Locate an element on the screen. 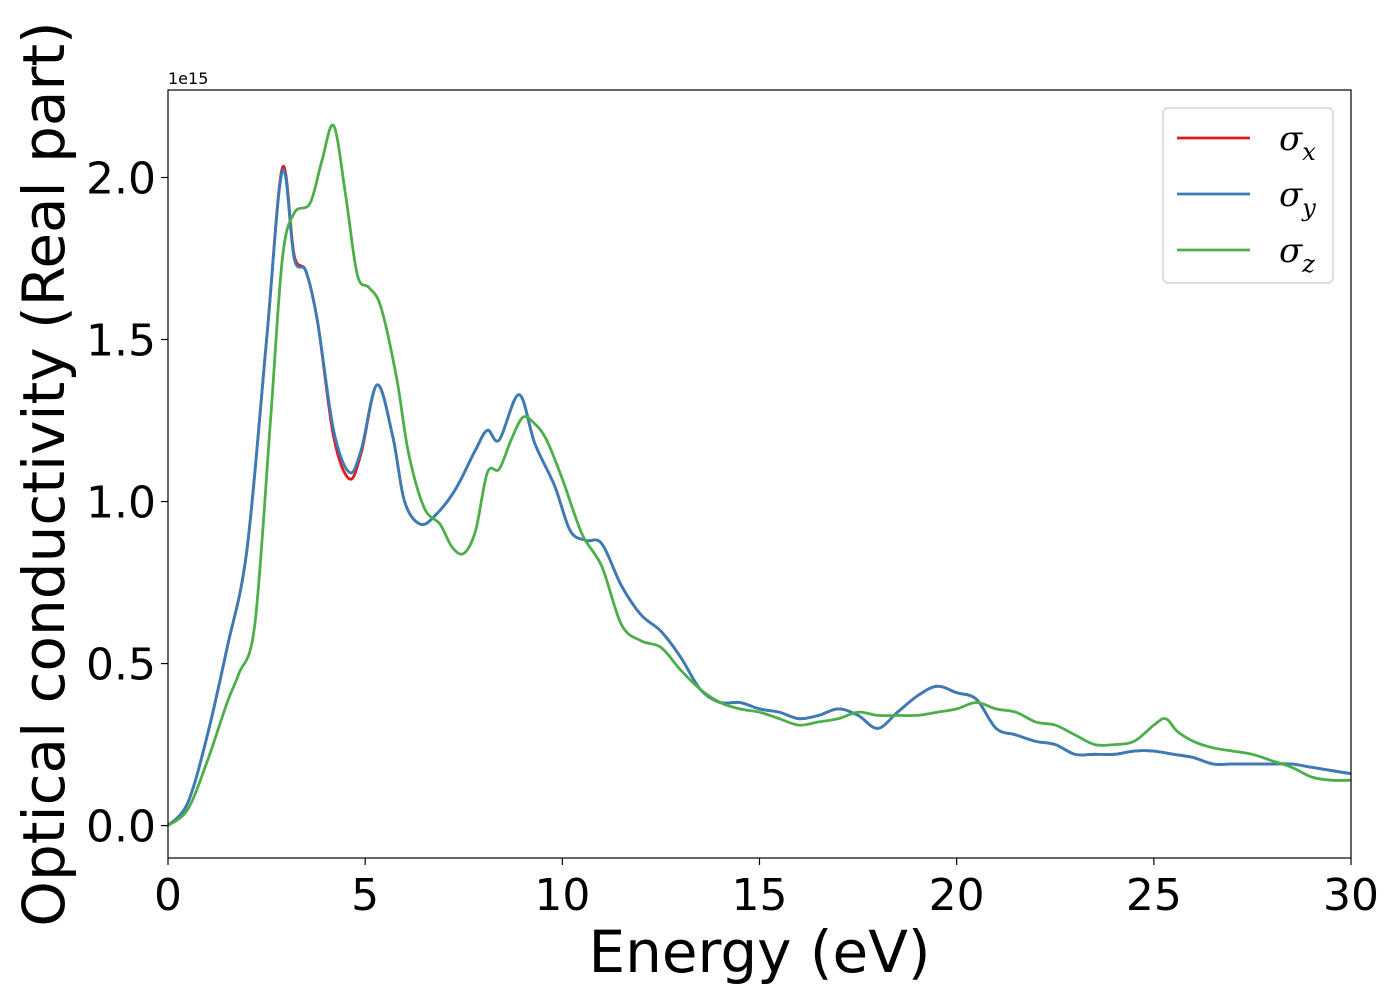  x-tick-label: 0 is located at coordinates (168, 895).